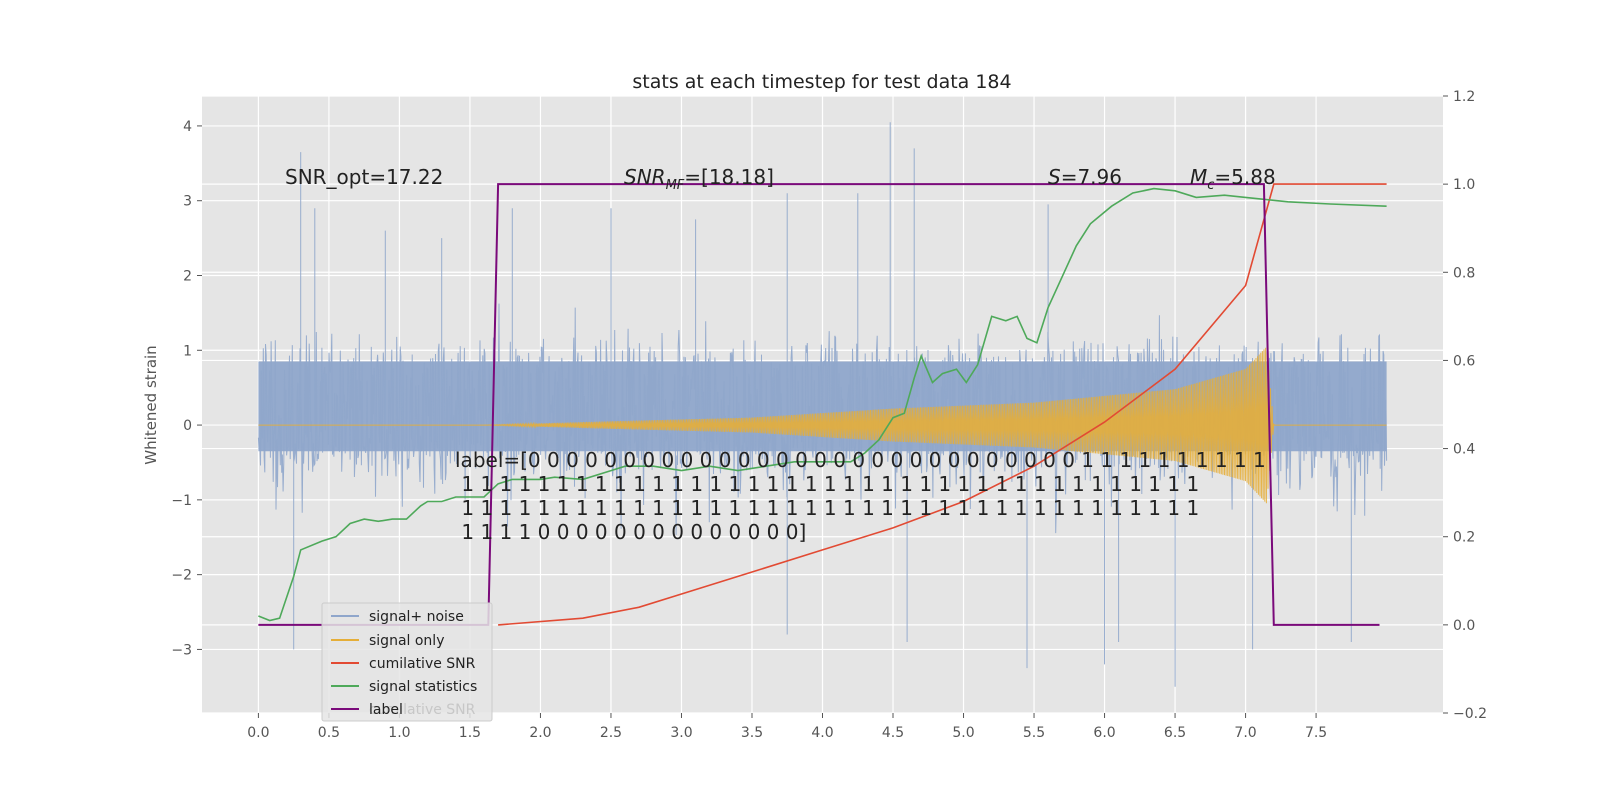  Describe the element at coordinates (386, 710) in the screenshot. I see `legend-label-label: label` at that location.